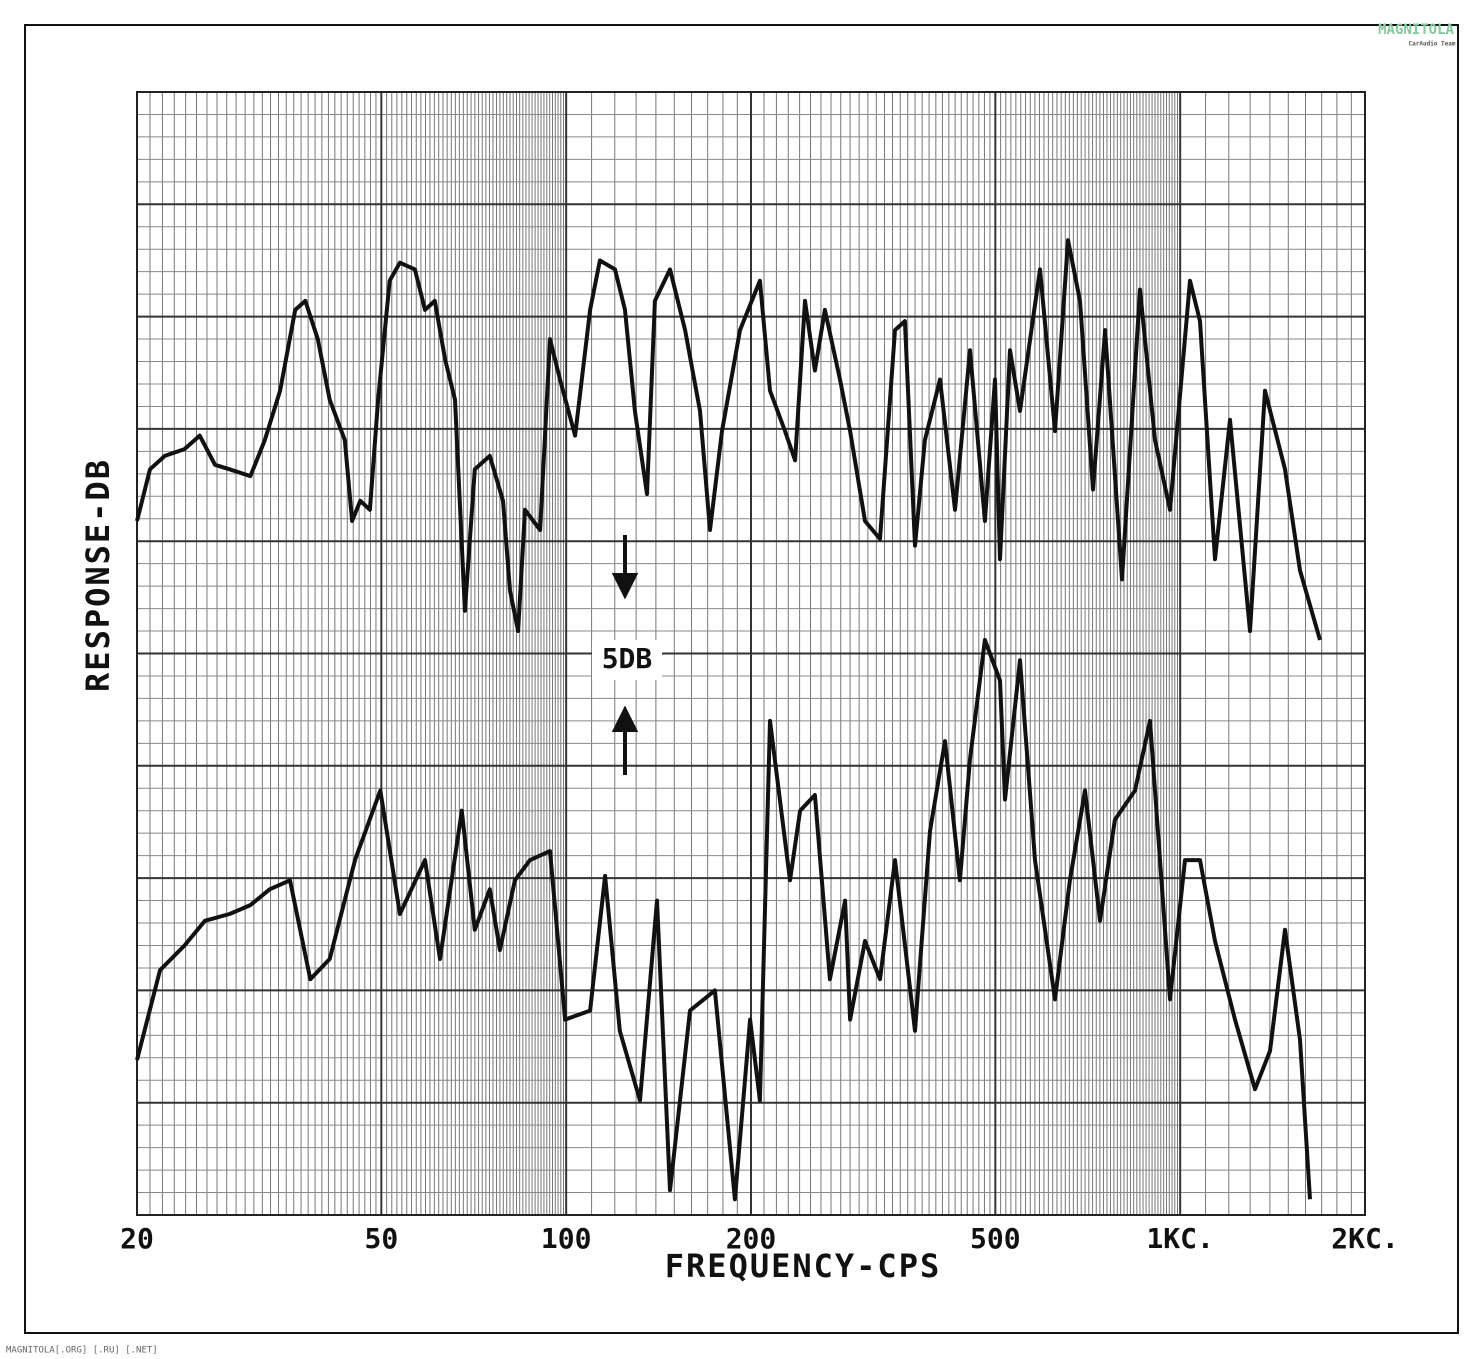 The height and width of the screenshot is (1359, 1473). What do you see at coordinates (1432, 44) in the screenshot?
I see `watermark-sub: CarAudio Team` at bounding box center [1432, 44].